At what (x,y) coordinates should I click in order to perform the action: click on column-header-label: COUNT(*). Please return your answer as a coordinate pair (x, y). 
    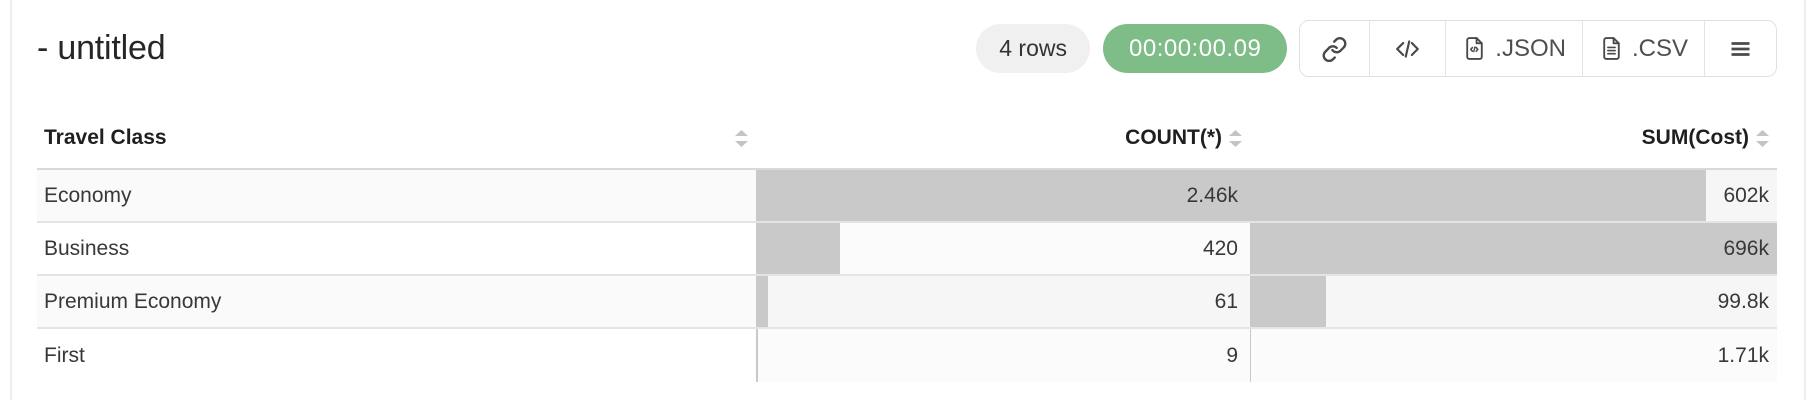
    Looking at the image, I should click on (1173, 137).